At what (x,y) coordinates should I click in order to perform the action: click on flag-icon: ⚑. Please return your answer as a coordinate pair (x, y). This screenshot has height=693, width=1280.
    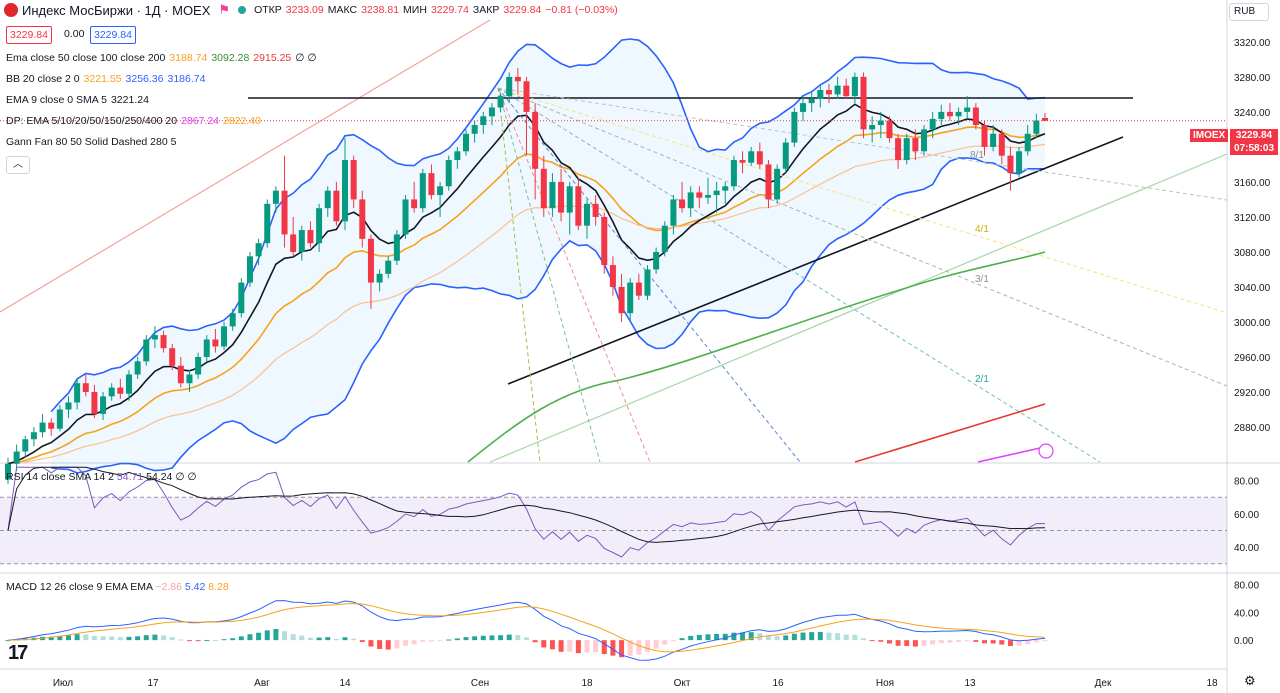
    Looking at the image, I should click on (224, 9).